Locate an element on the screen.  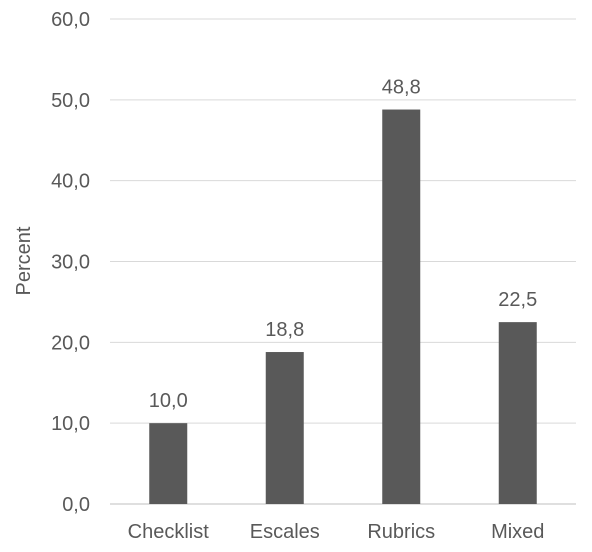
y-axis-ticks: 0,0 10,0 20,0 30,0 40,0 50,0 60,0 is located at coordinates (70, 262).